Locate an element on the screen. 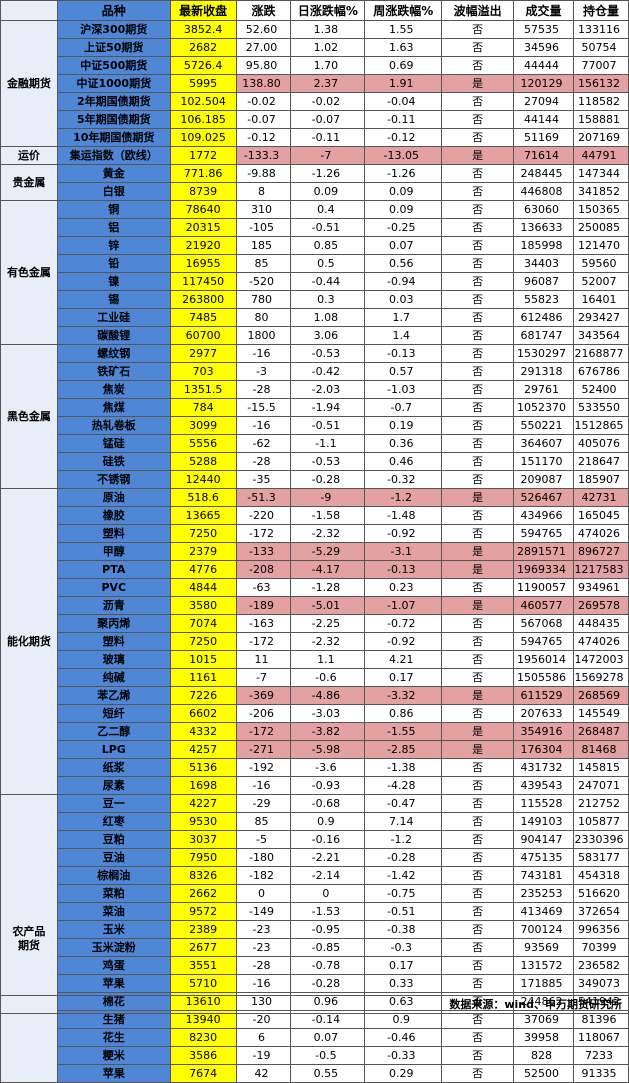 This screenshot has height=1083, width=629. close-cell: 2977 is located at coordinates (203, 353).